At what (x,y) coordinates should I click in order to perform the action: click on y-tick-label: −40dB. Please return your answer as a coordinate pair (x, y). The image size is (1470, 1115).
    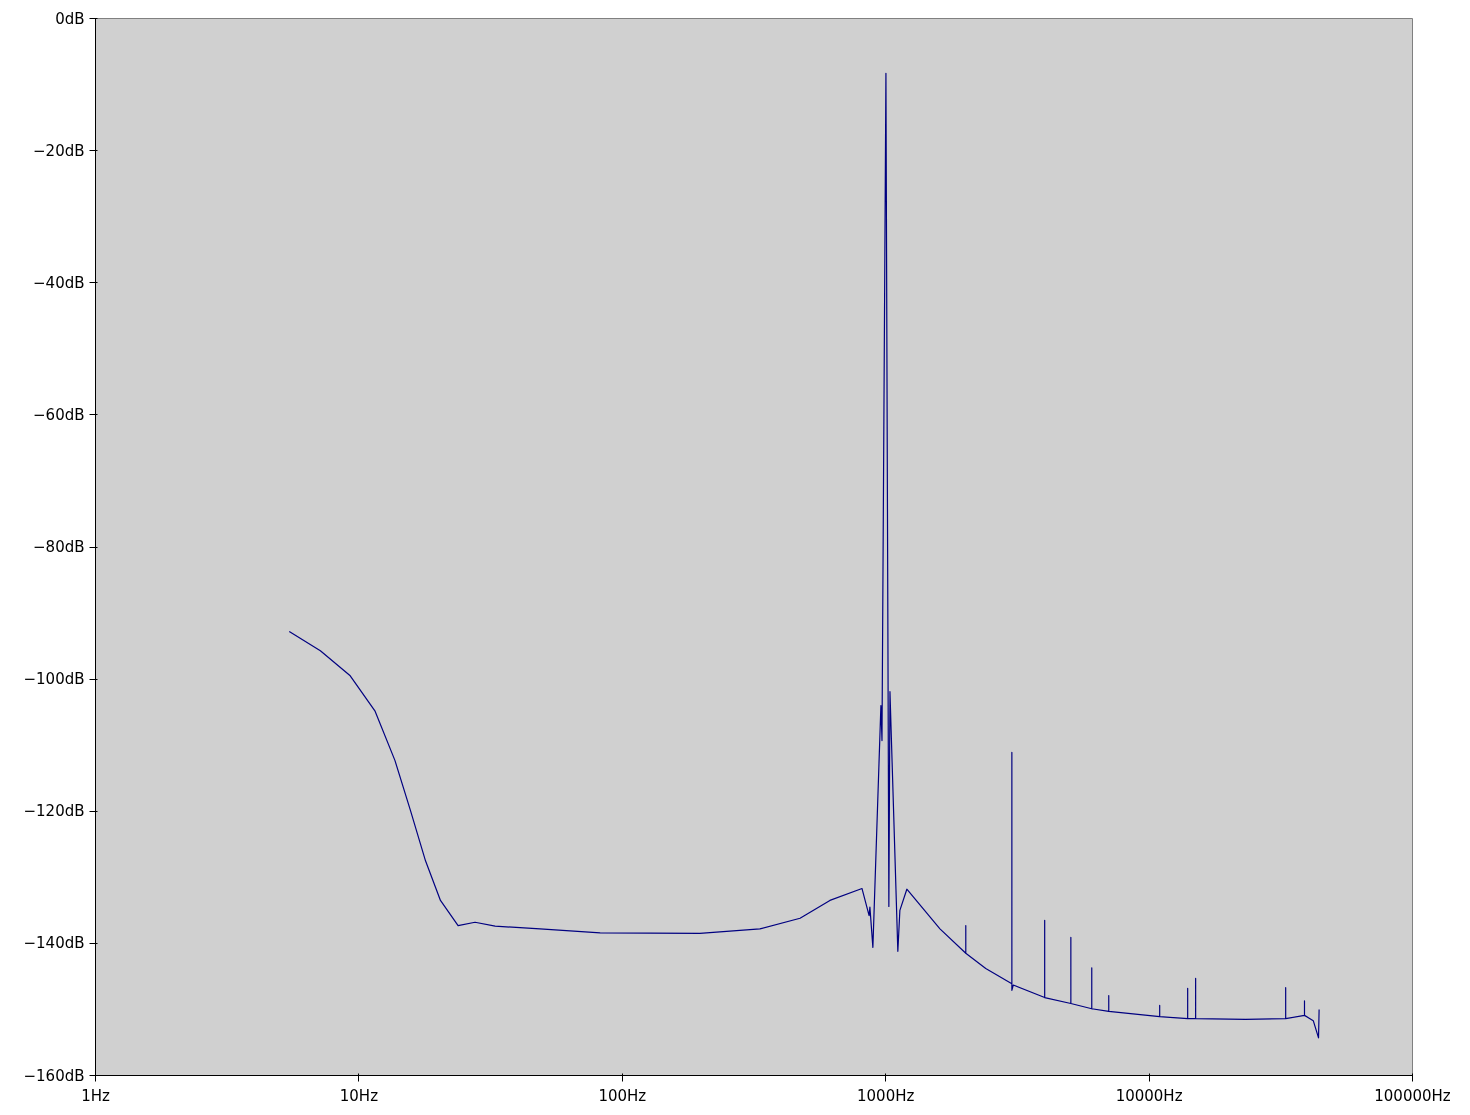
    Looking at the image, I should click on (59, 282).